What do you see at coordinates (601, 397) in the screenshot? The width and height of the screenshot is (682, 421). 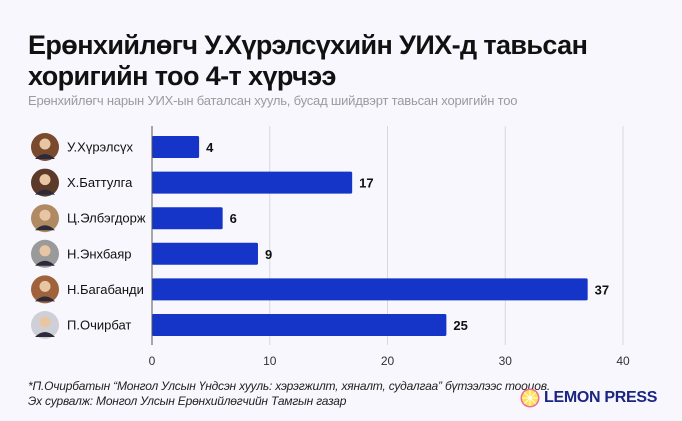 I see `logo-text: LEMON PRESS` at bounding box center [601, 397].